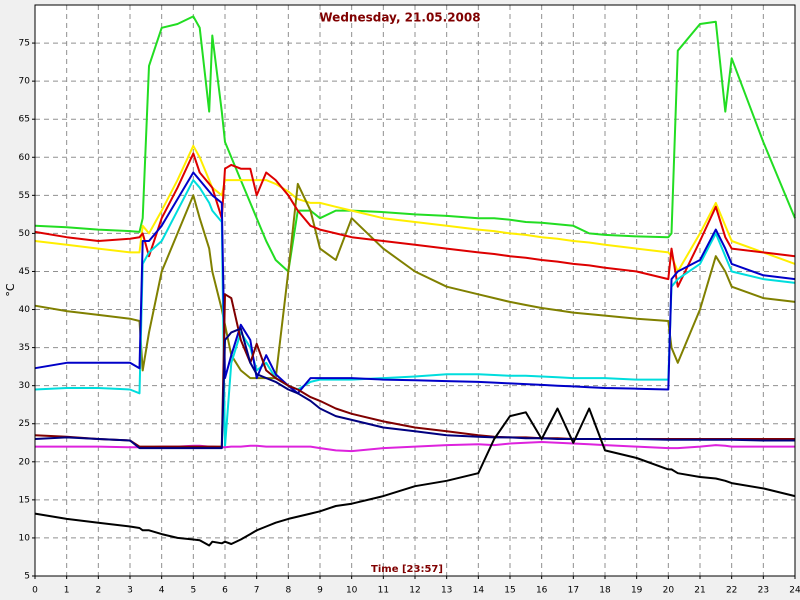 The image size is (800, 600). Describe the element at coordinates (98, 591) in the screenshot. I see `x-tick-label: 2` at that location.